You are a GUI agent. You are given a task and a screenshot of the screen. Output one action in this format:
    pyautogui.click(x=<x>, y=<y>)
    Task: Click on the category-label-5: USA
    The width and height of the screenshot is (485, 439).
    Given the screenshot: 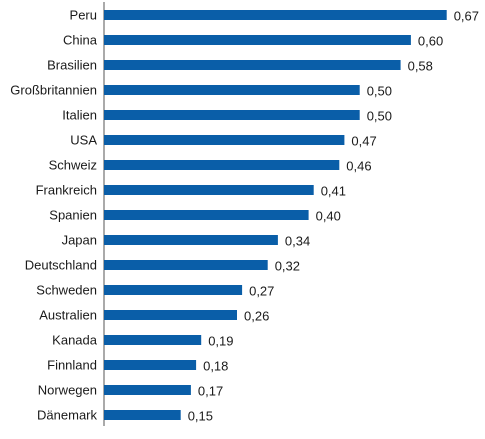 What is the action you would take?
    pyautogui.click(x=83, y=140)
    